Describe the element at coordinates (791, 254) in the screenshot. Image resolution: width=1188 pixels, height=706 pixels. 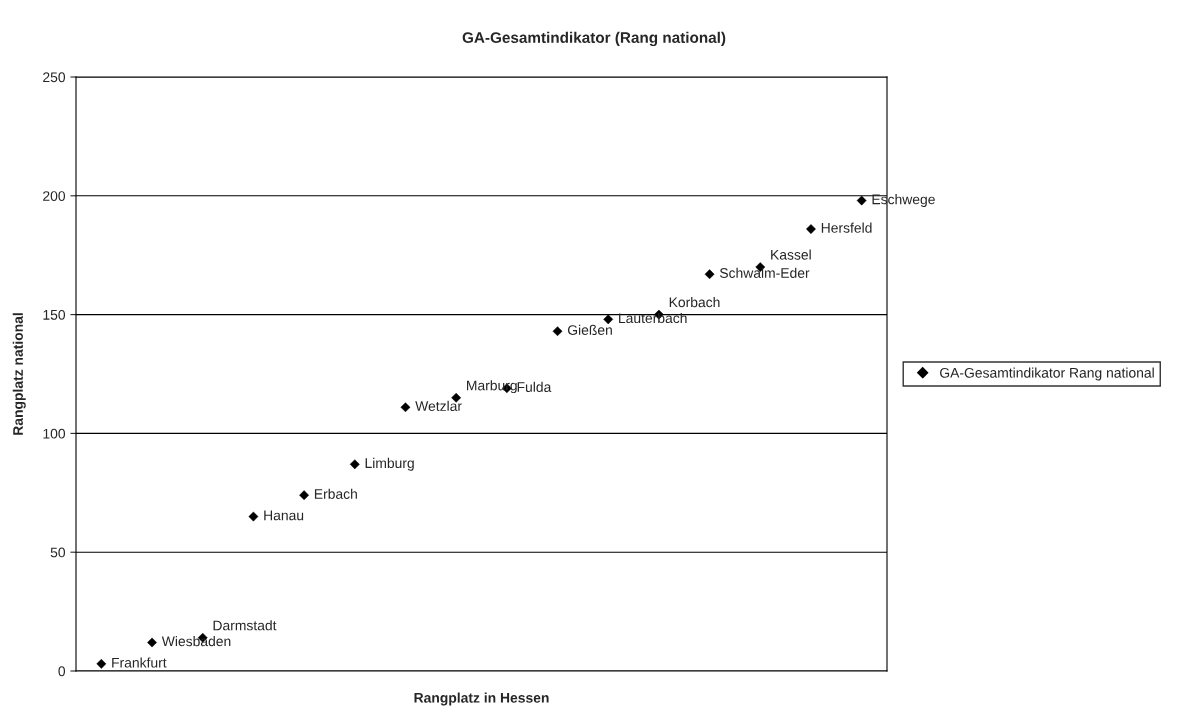
I see `data-label: Kassel` at that location.